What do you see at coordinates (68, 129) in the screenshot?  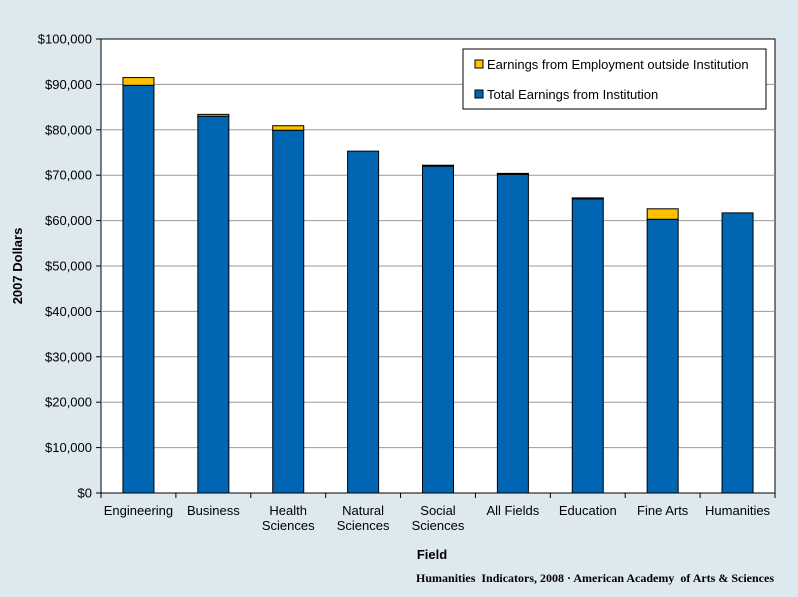 I see `y-tick-label: $80,000` at bounding box center [68, 129].